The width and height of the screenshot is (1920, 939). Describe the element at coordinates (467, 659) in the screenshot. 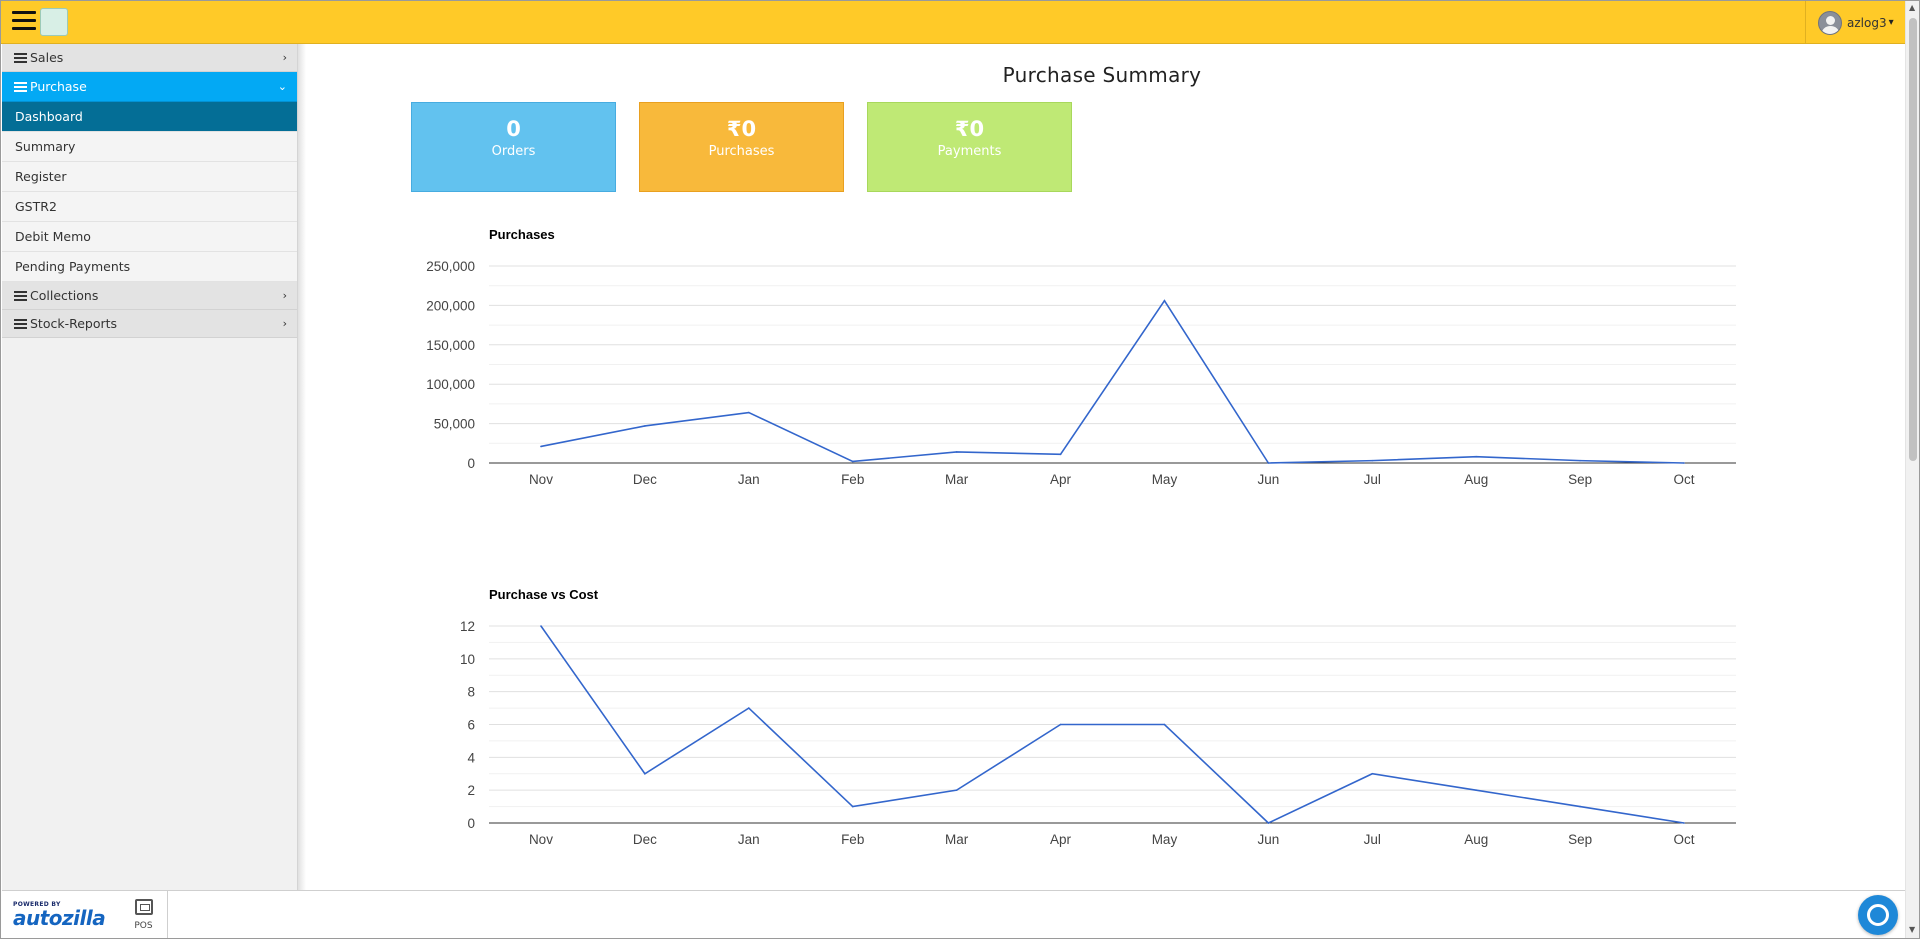

I see `y-tick-label: 10` at that location.